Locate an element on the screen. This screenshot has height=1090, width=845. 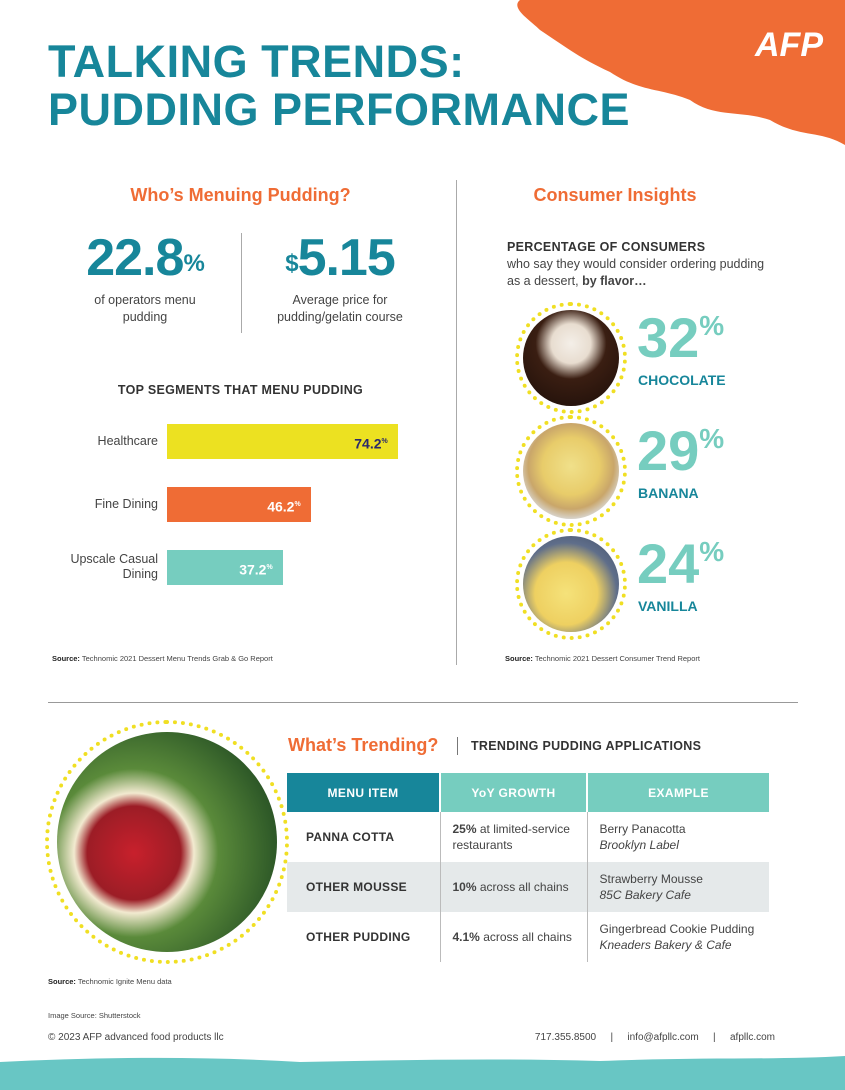
bar-category-label: Healthcare is located at coordinates (127, 441).